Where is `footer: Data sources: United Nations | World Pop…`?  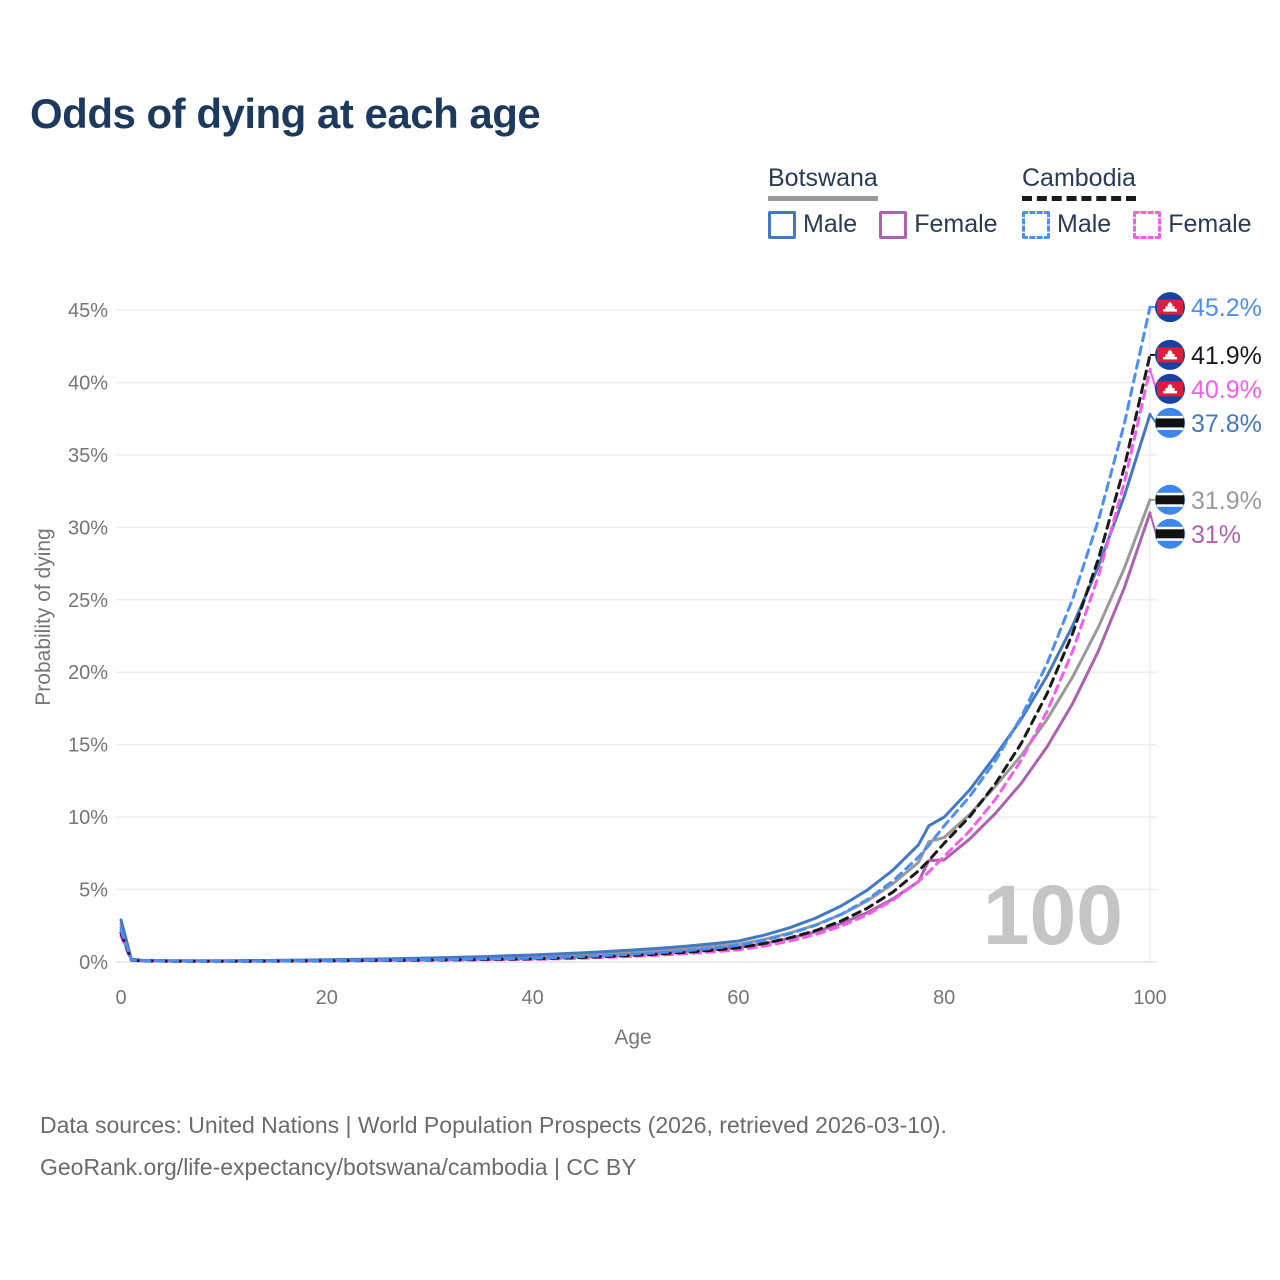
footer: Data sources: United Nations | World Pop… is located at coordinates (493, 1146).